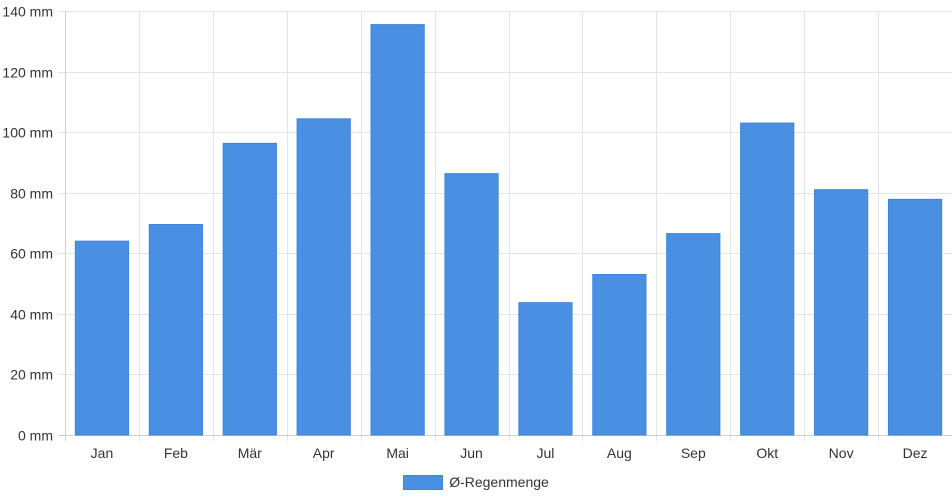  Describe the element at coordinates (767, 453) in the screenshot. I see `x-tick-label: Okt` at that location.